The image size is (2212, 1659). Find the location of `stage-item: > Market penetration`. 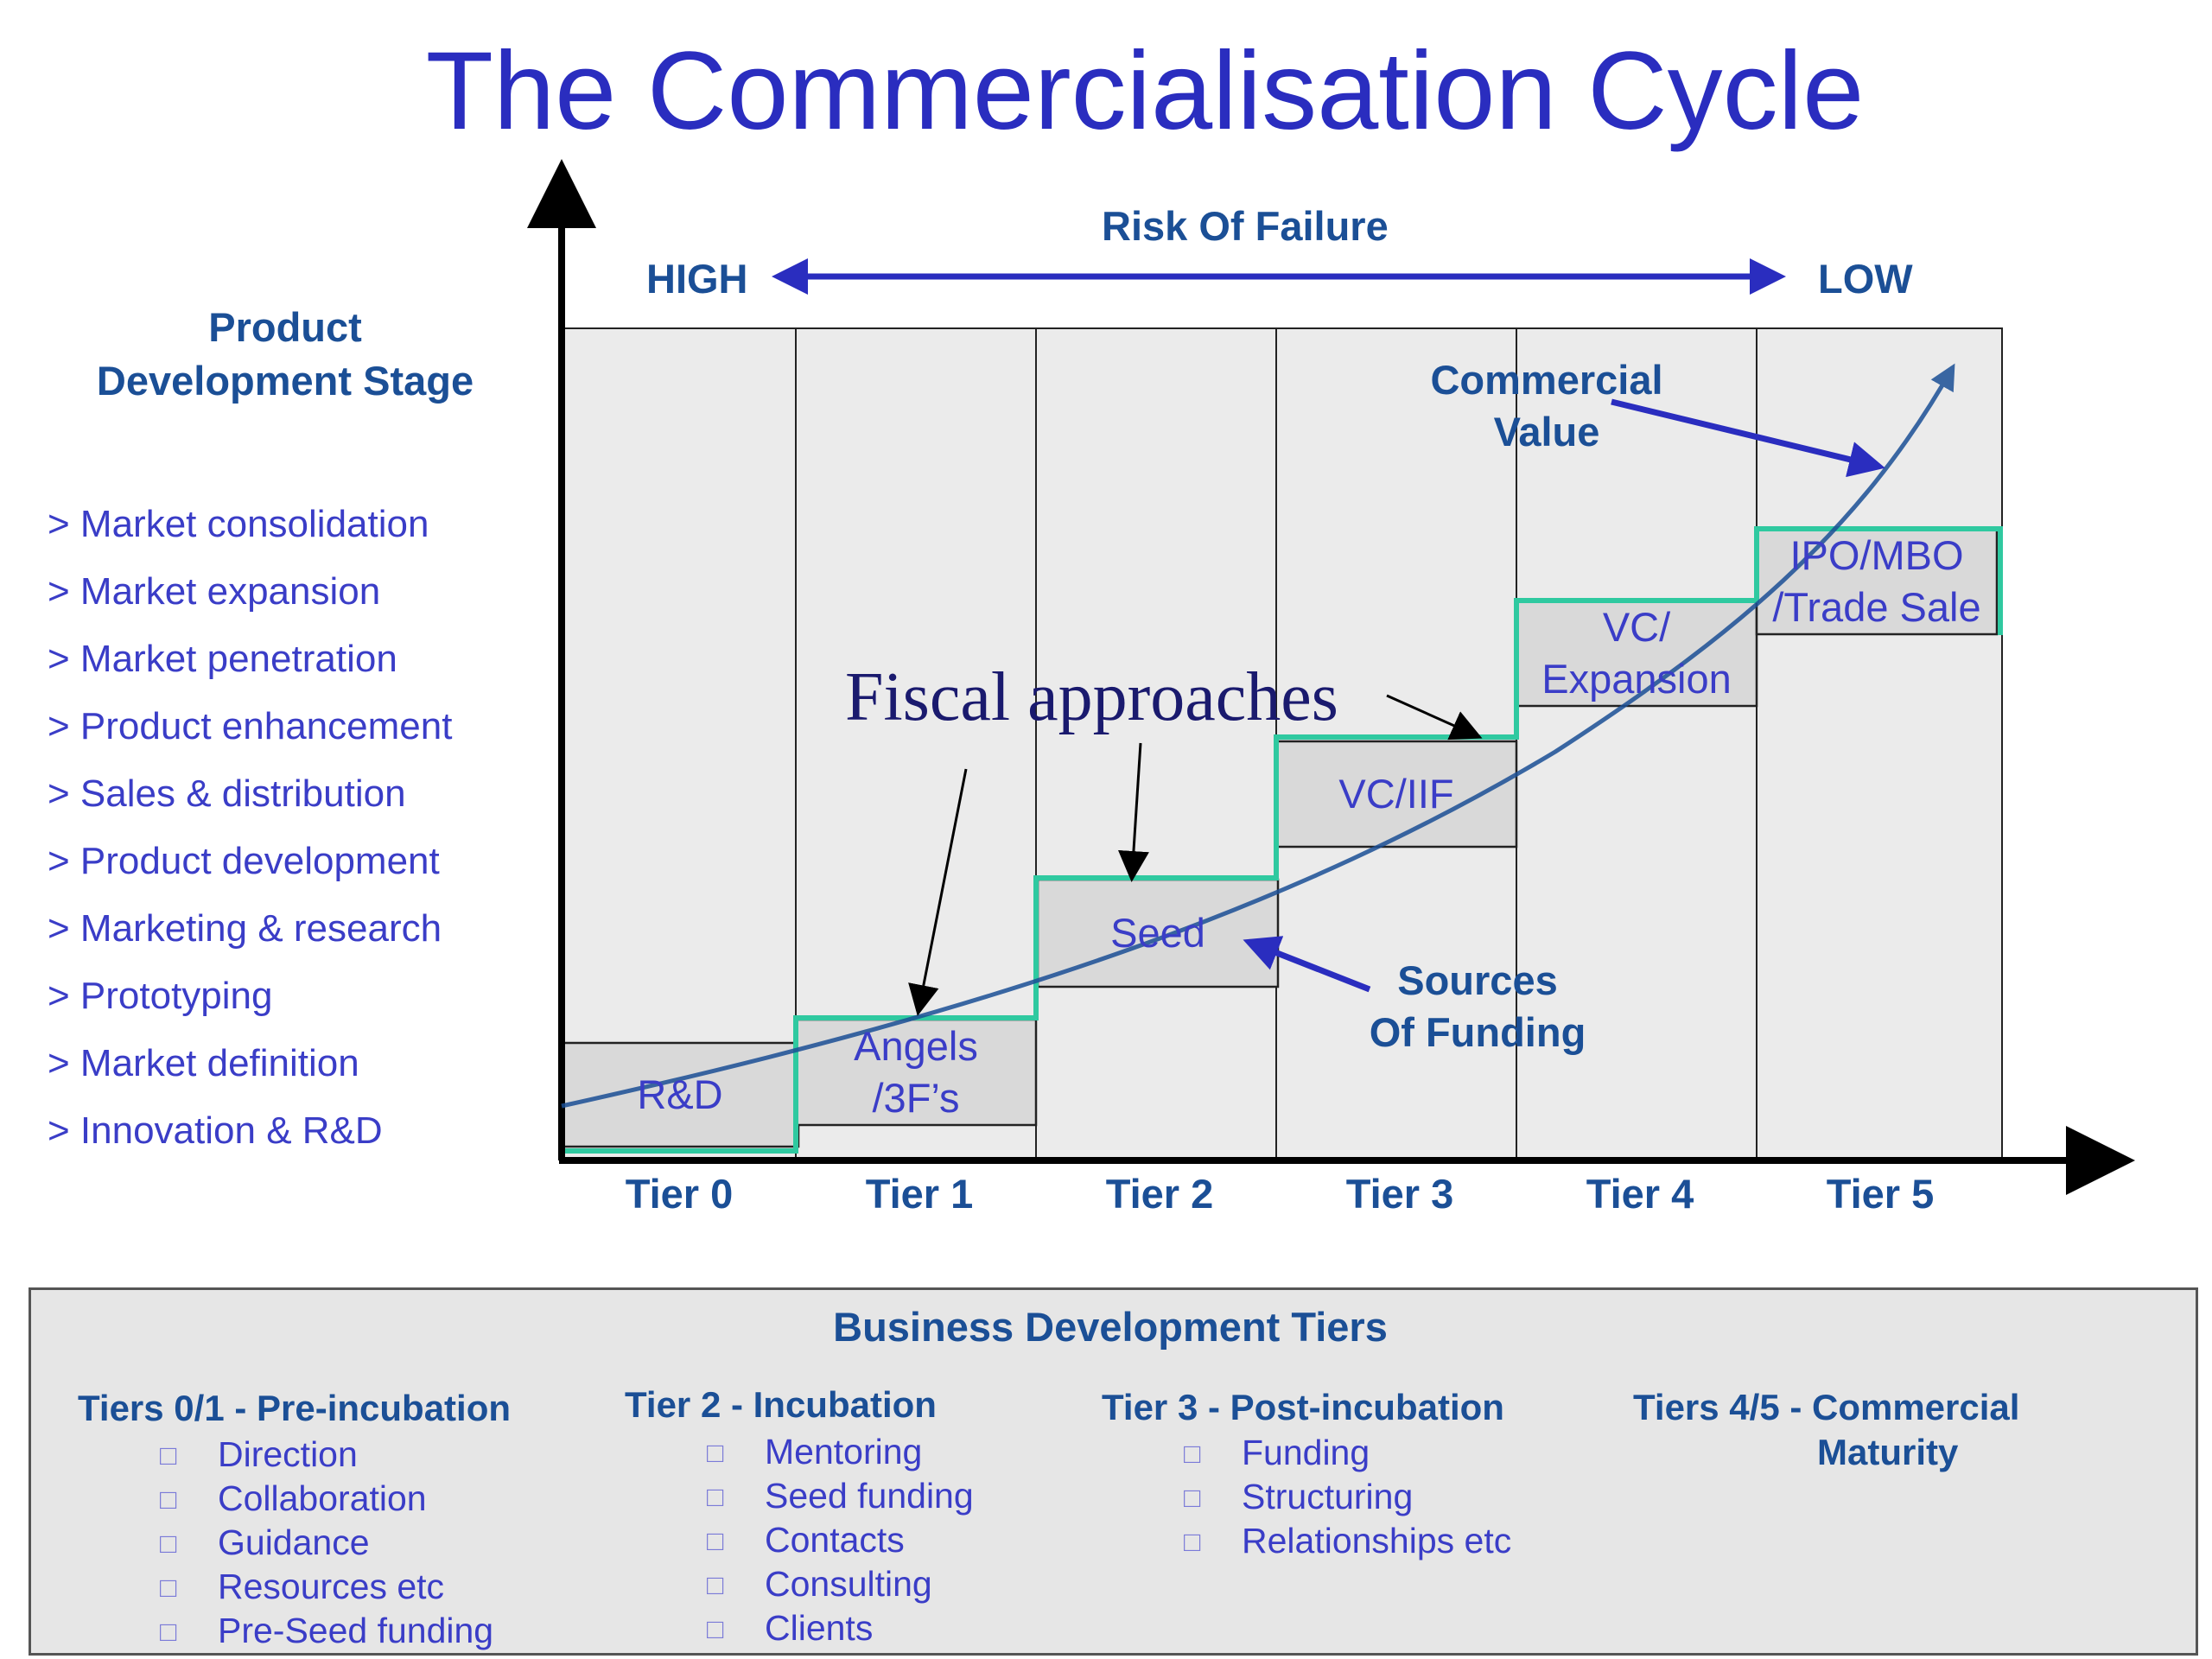

stage-item: > Market penetration is located at coordinates (222, 659).